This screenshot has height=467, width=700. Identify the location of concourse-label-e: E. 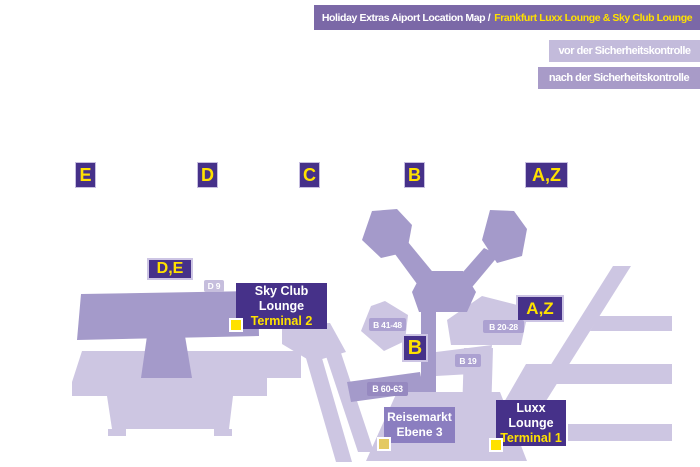
(85, 175).